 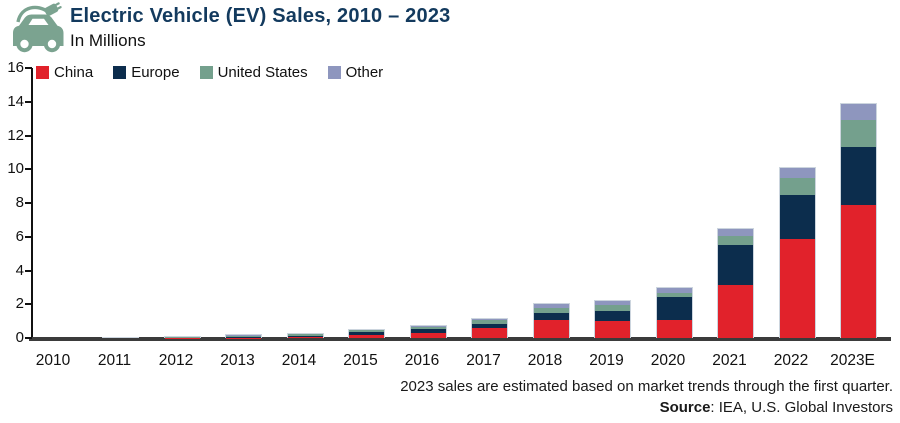 I want to click on legend-label: Other, so click(x=364, y=72).